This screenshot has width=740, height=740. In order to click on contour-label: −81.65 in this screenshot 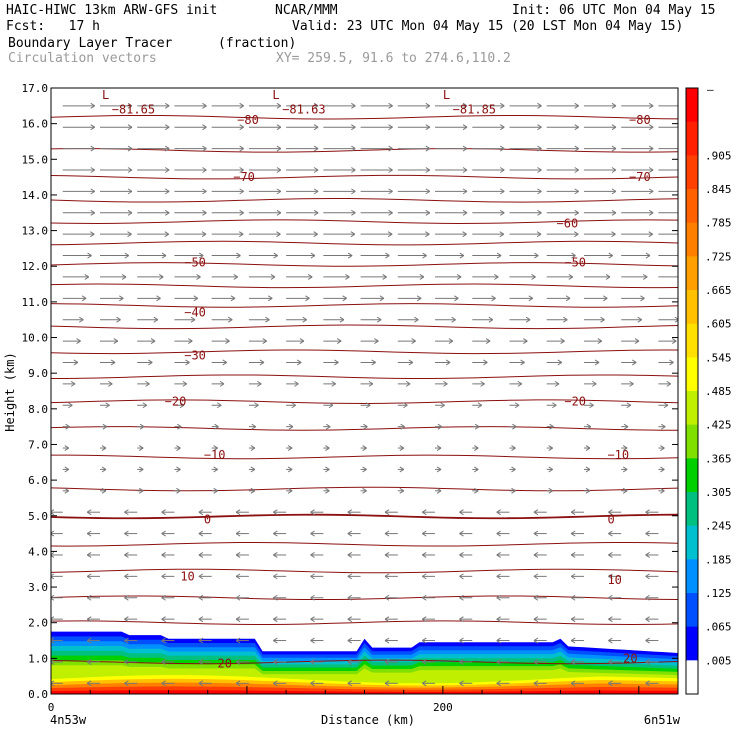, I will do `click(133, 109)`.